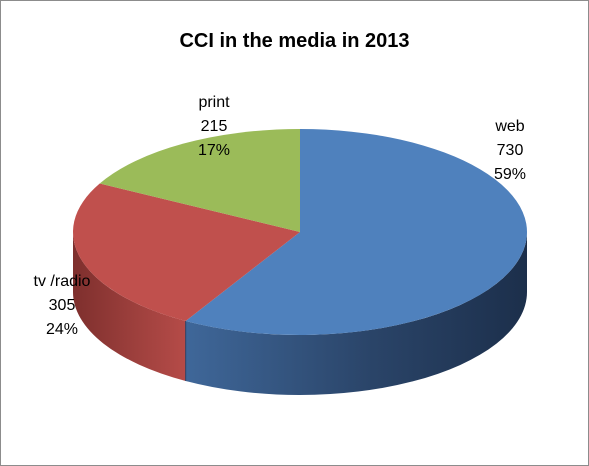  What do you see at coordinates (509, 126) in the screenshot?
I see `data-label-web-name: web` at bounding box center [509, 126].